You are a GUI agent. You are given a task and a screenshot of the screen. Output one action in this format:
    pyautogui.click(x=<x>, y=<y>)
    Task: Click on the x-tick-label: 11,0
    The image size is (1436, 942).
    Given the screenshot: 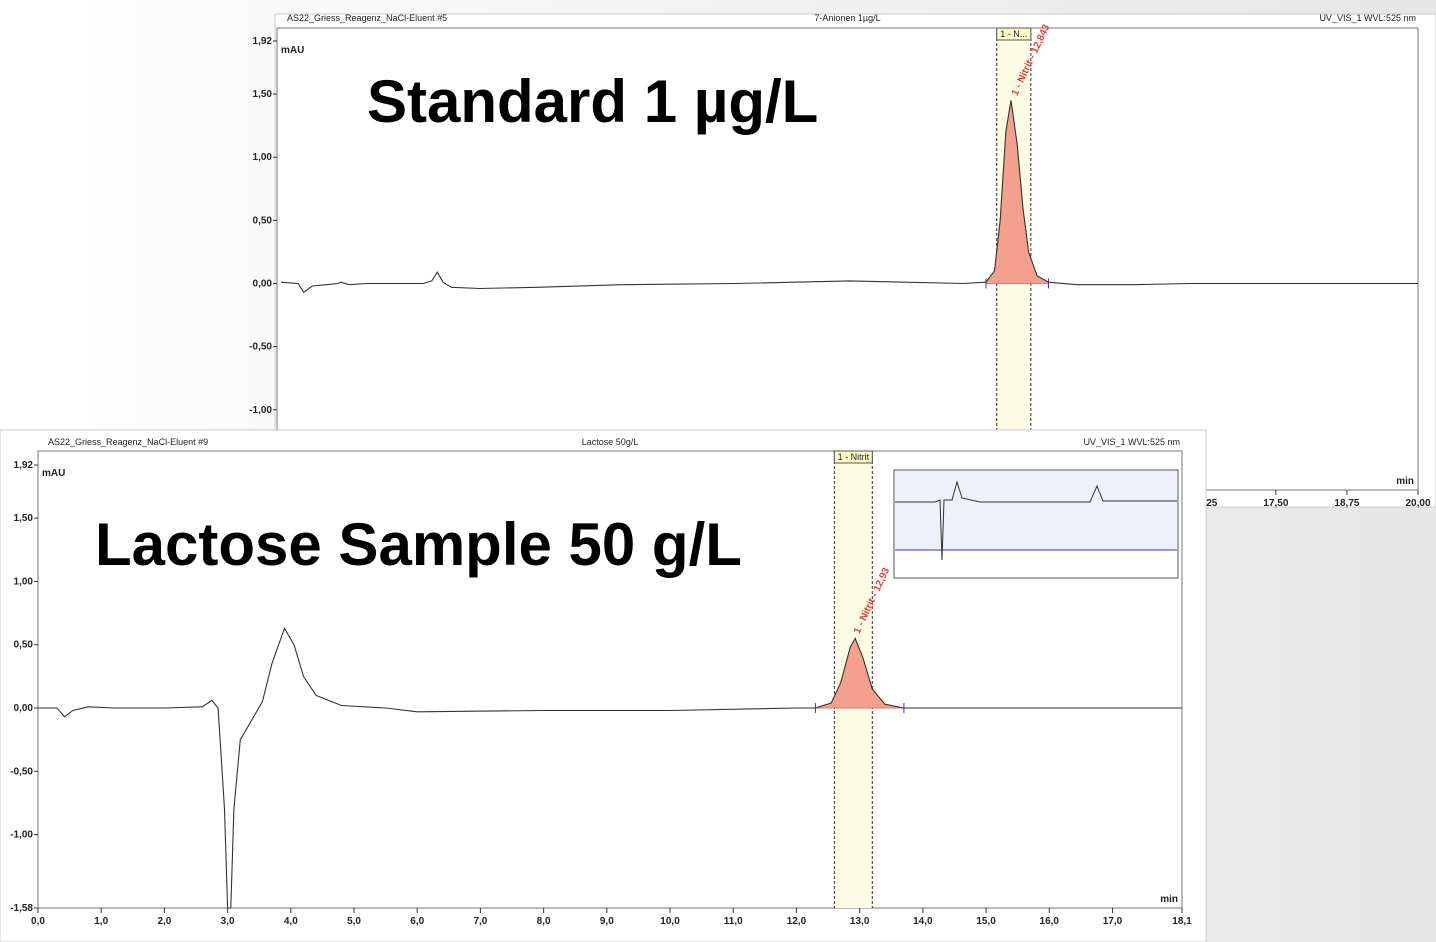 What is the action you would take?
    pyautogui.click(x=733, y=921)
    